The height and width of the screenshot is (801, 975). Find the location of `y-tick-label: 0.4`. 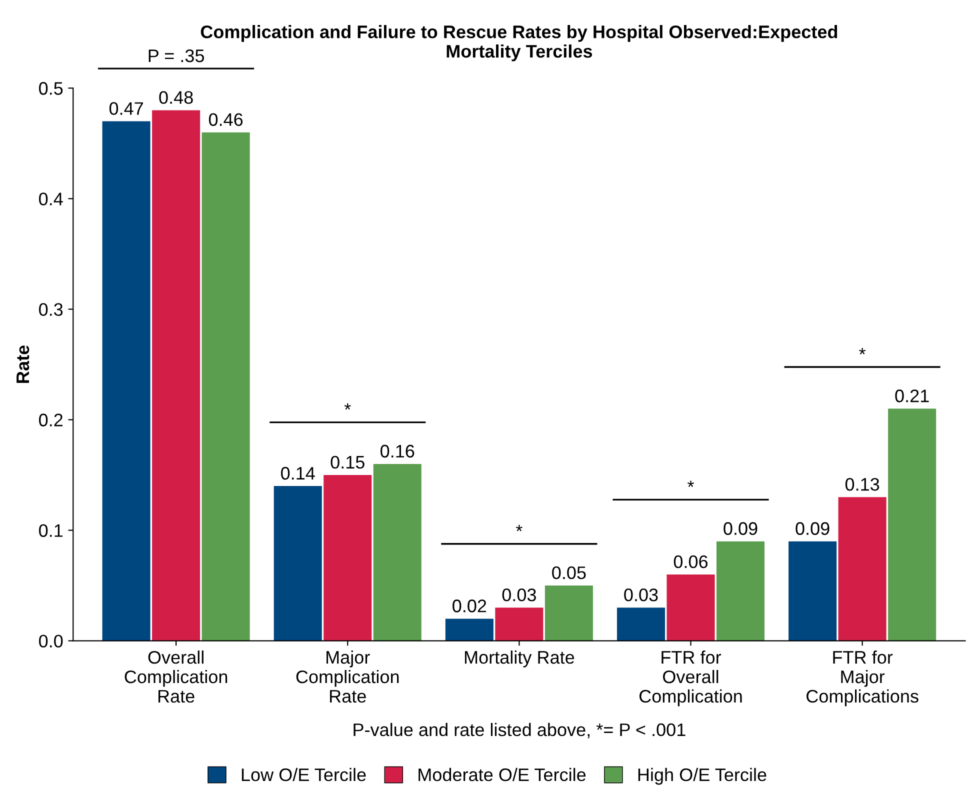

y-tick-label: 0.4 is located at coordinates (51, 199).